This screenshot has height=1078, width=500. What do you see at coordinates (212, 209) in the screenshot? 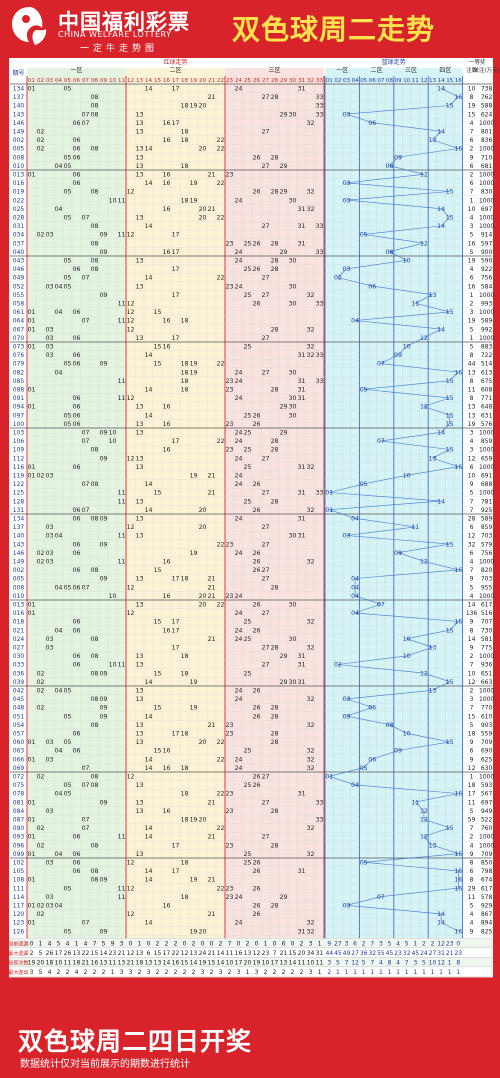
I see `red-ball: 21` at bounding box center [212, 209].